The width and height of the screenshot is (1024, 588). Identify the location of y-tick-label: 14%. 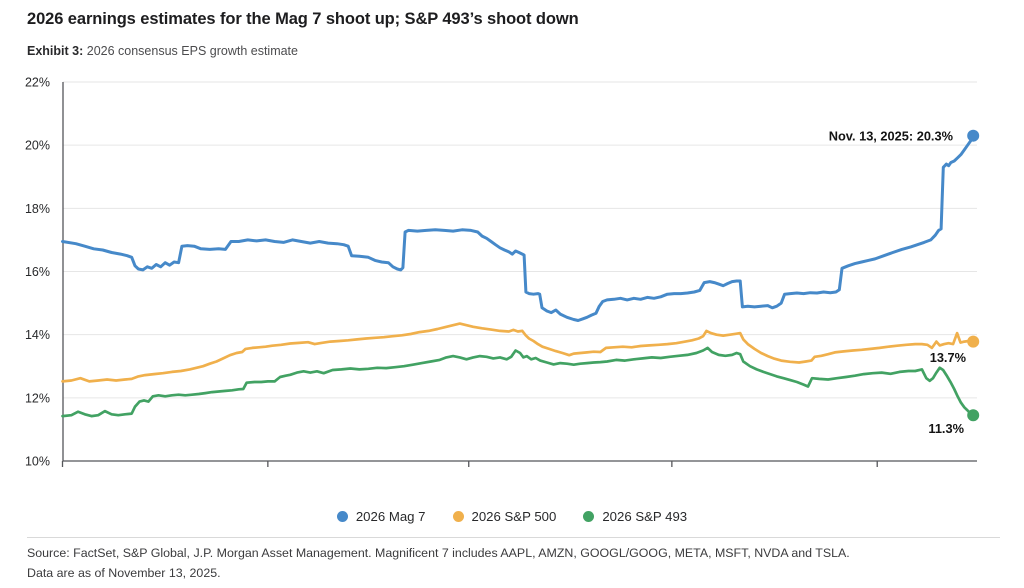
(37, 335).